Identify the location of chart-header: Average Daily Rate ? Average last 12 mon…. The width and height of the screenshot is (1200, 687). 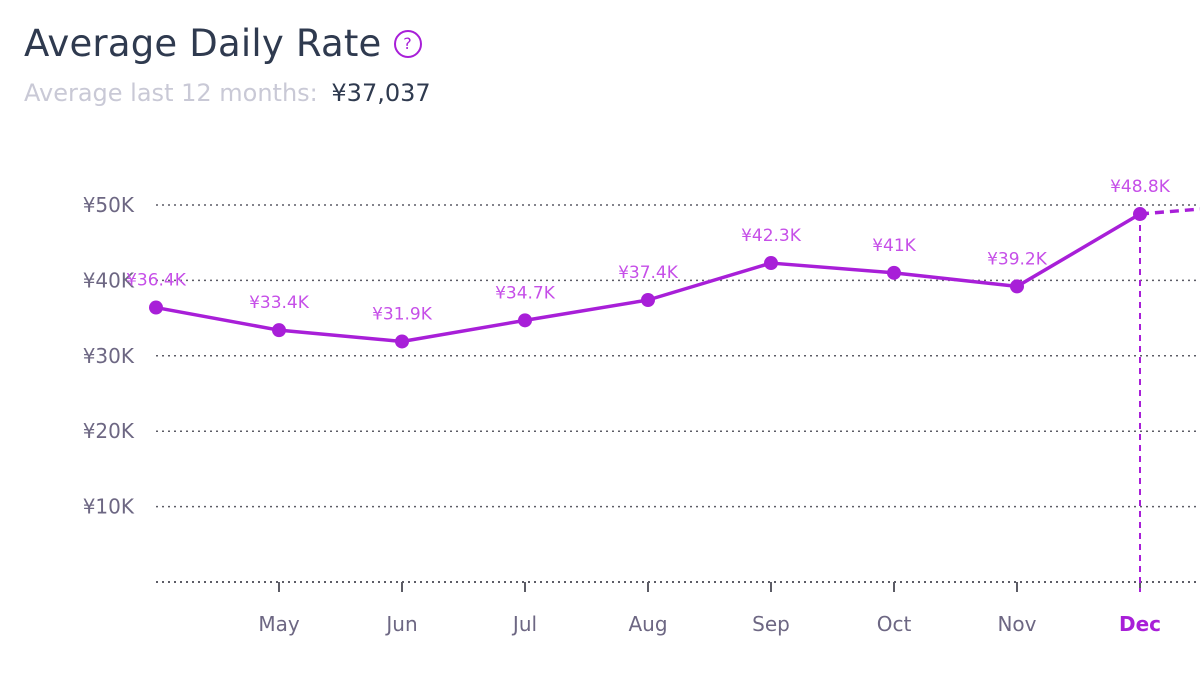
(227, 64).